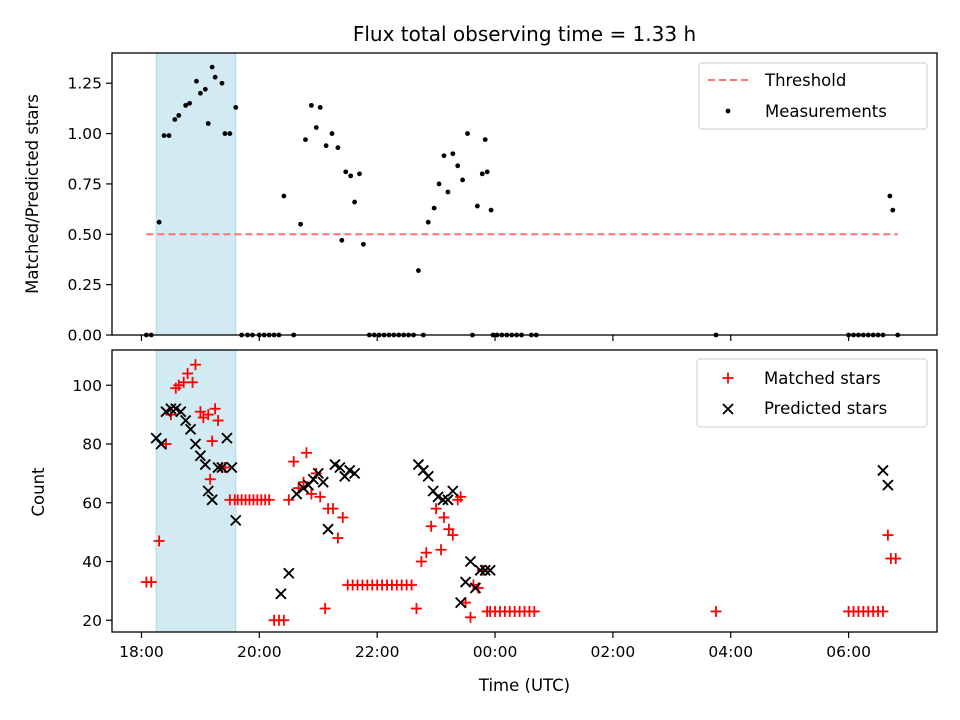  I want to click on ratio-ytick-label: 1.25, so click(84, 84).